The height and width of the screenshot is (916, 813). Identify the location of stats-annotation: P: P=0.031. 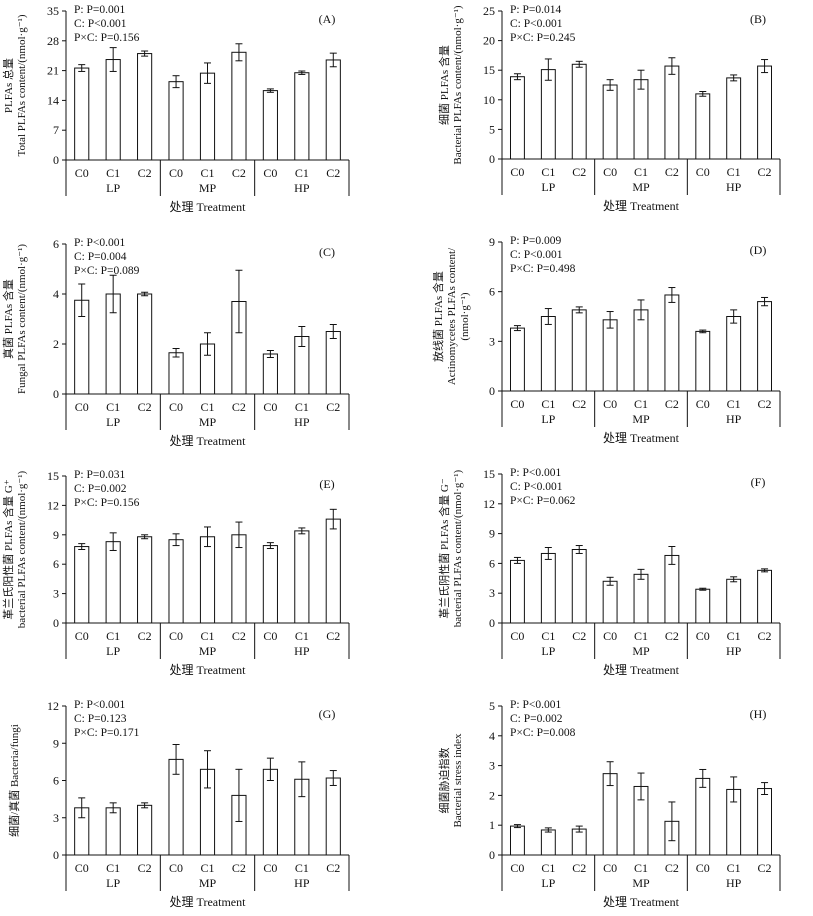
(99, 475).